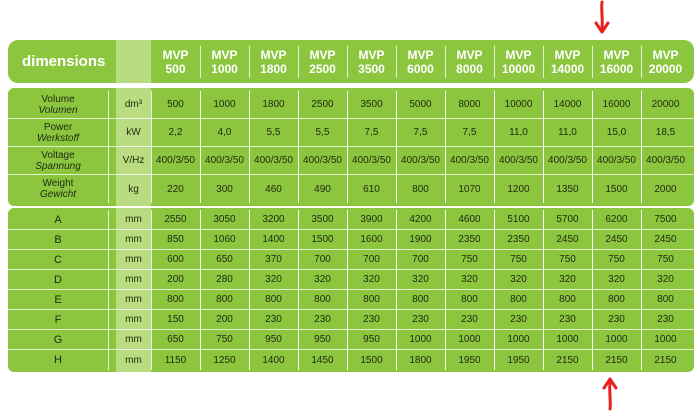 The width and height of the screenshot is (700, 411). Describe the element at coordinates (58, 138) in the screenshot. I see `row-label-german: Werkstoff` at that location.